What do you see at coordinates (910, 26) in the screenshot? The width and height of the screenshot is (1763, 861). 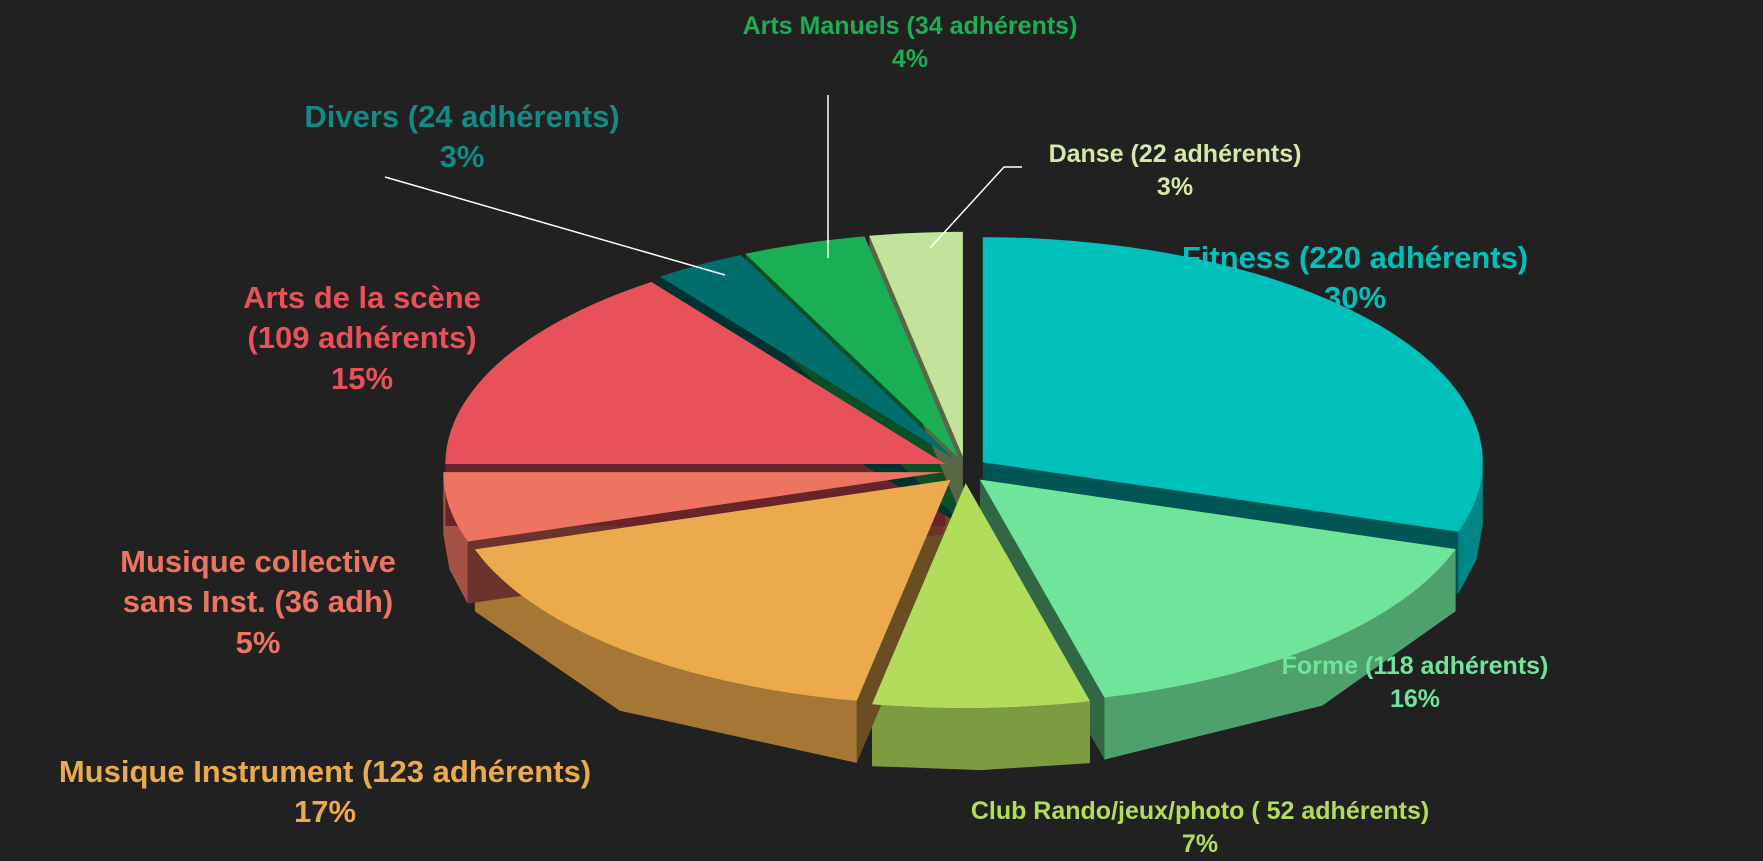 I see `slice-name: Arts Manuels (34 adhérents)` at bounding box center [910, 26].